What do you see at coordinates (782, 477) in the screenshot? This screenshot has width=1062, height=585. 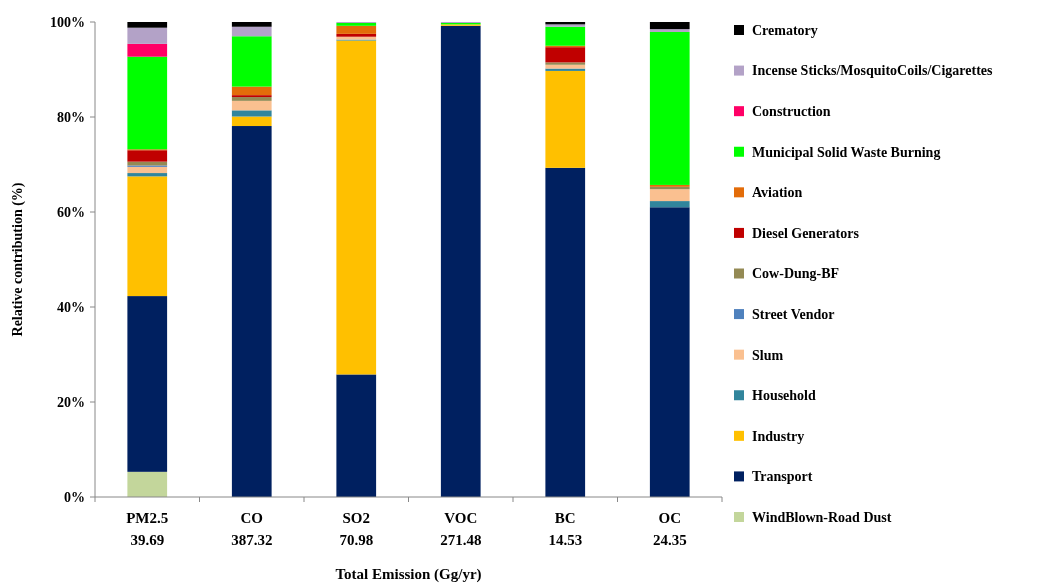 I see `legend-label: Transport` at bounding box center [782, 477].